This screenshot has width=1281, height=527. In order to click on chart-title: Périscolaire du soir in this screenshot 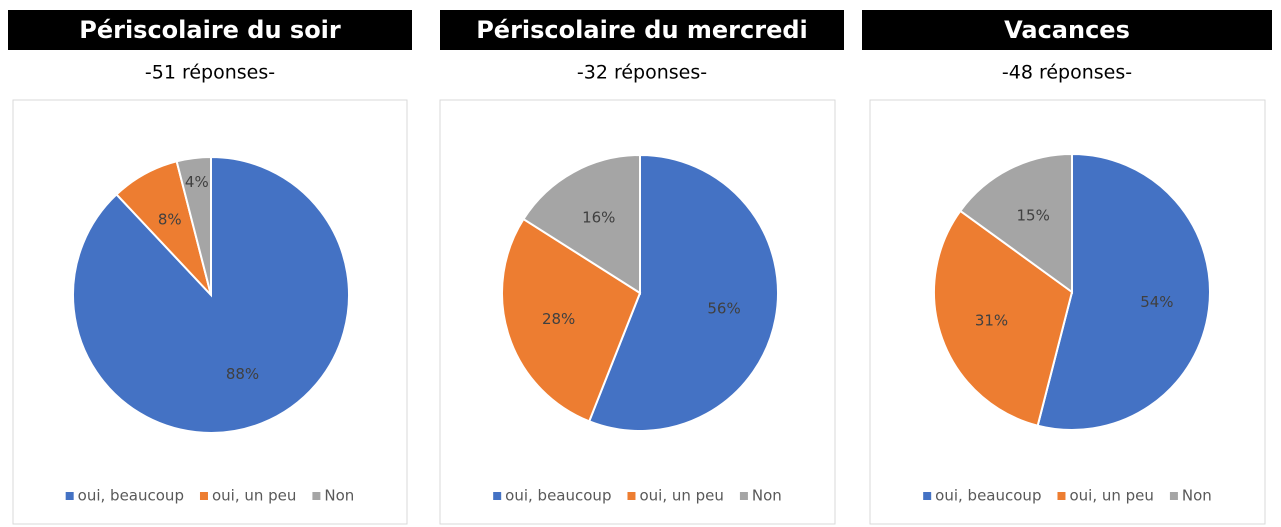, I will do `click(210, 30)`.